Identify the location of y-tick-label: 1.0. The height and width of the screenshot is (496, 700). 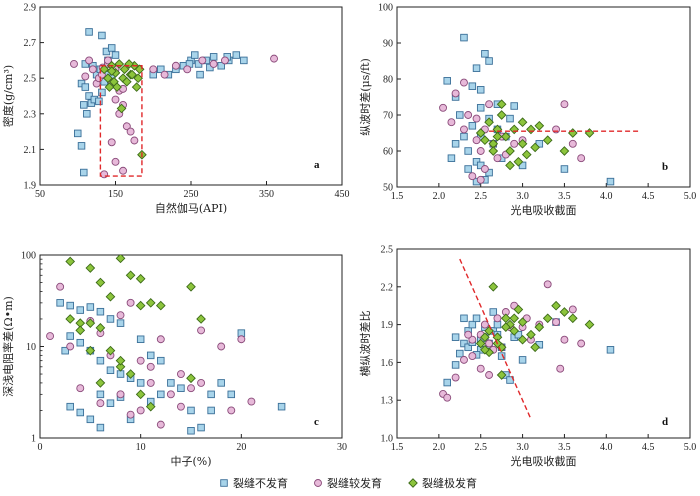
(387, 439).